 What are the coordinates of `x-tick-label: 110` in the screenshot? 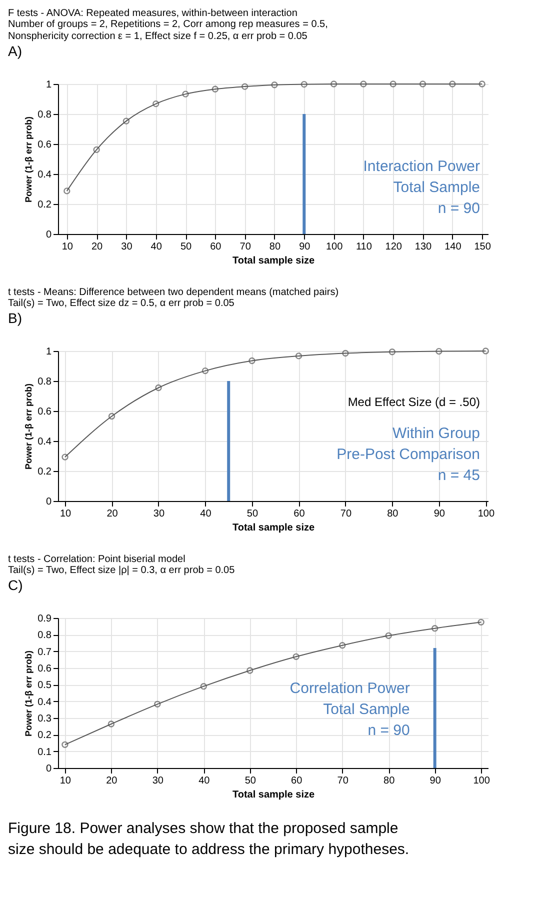 It's located at (364, 247).